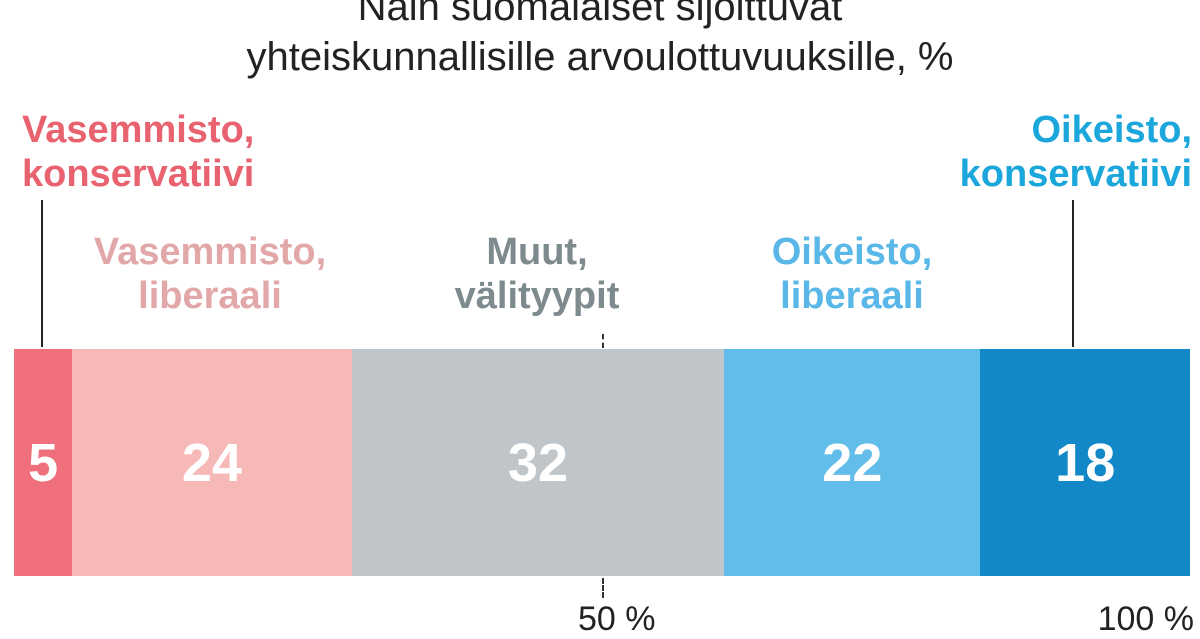 This screenshot has width=1200, height=639. Describe the element at coordinates (138, 152) in the screenshot. I see `label-vasemmisto-konservatiivi: Vasemmisto, konservatiivi` at that location.